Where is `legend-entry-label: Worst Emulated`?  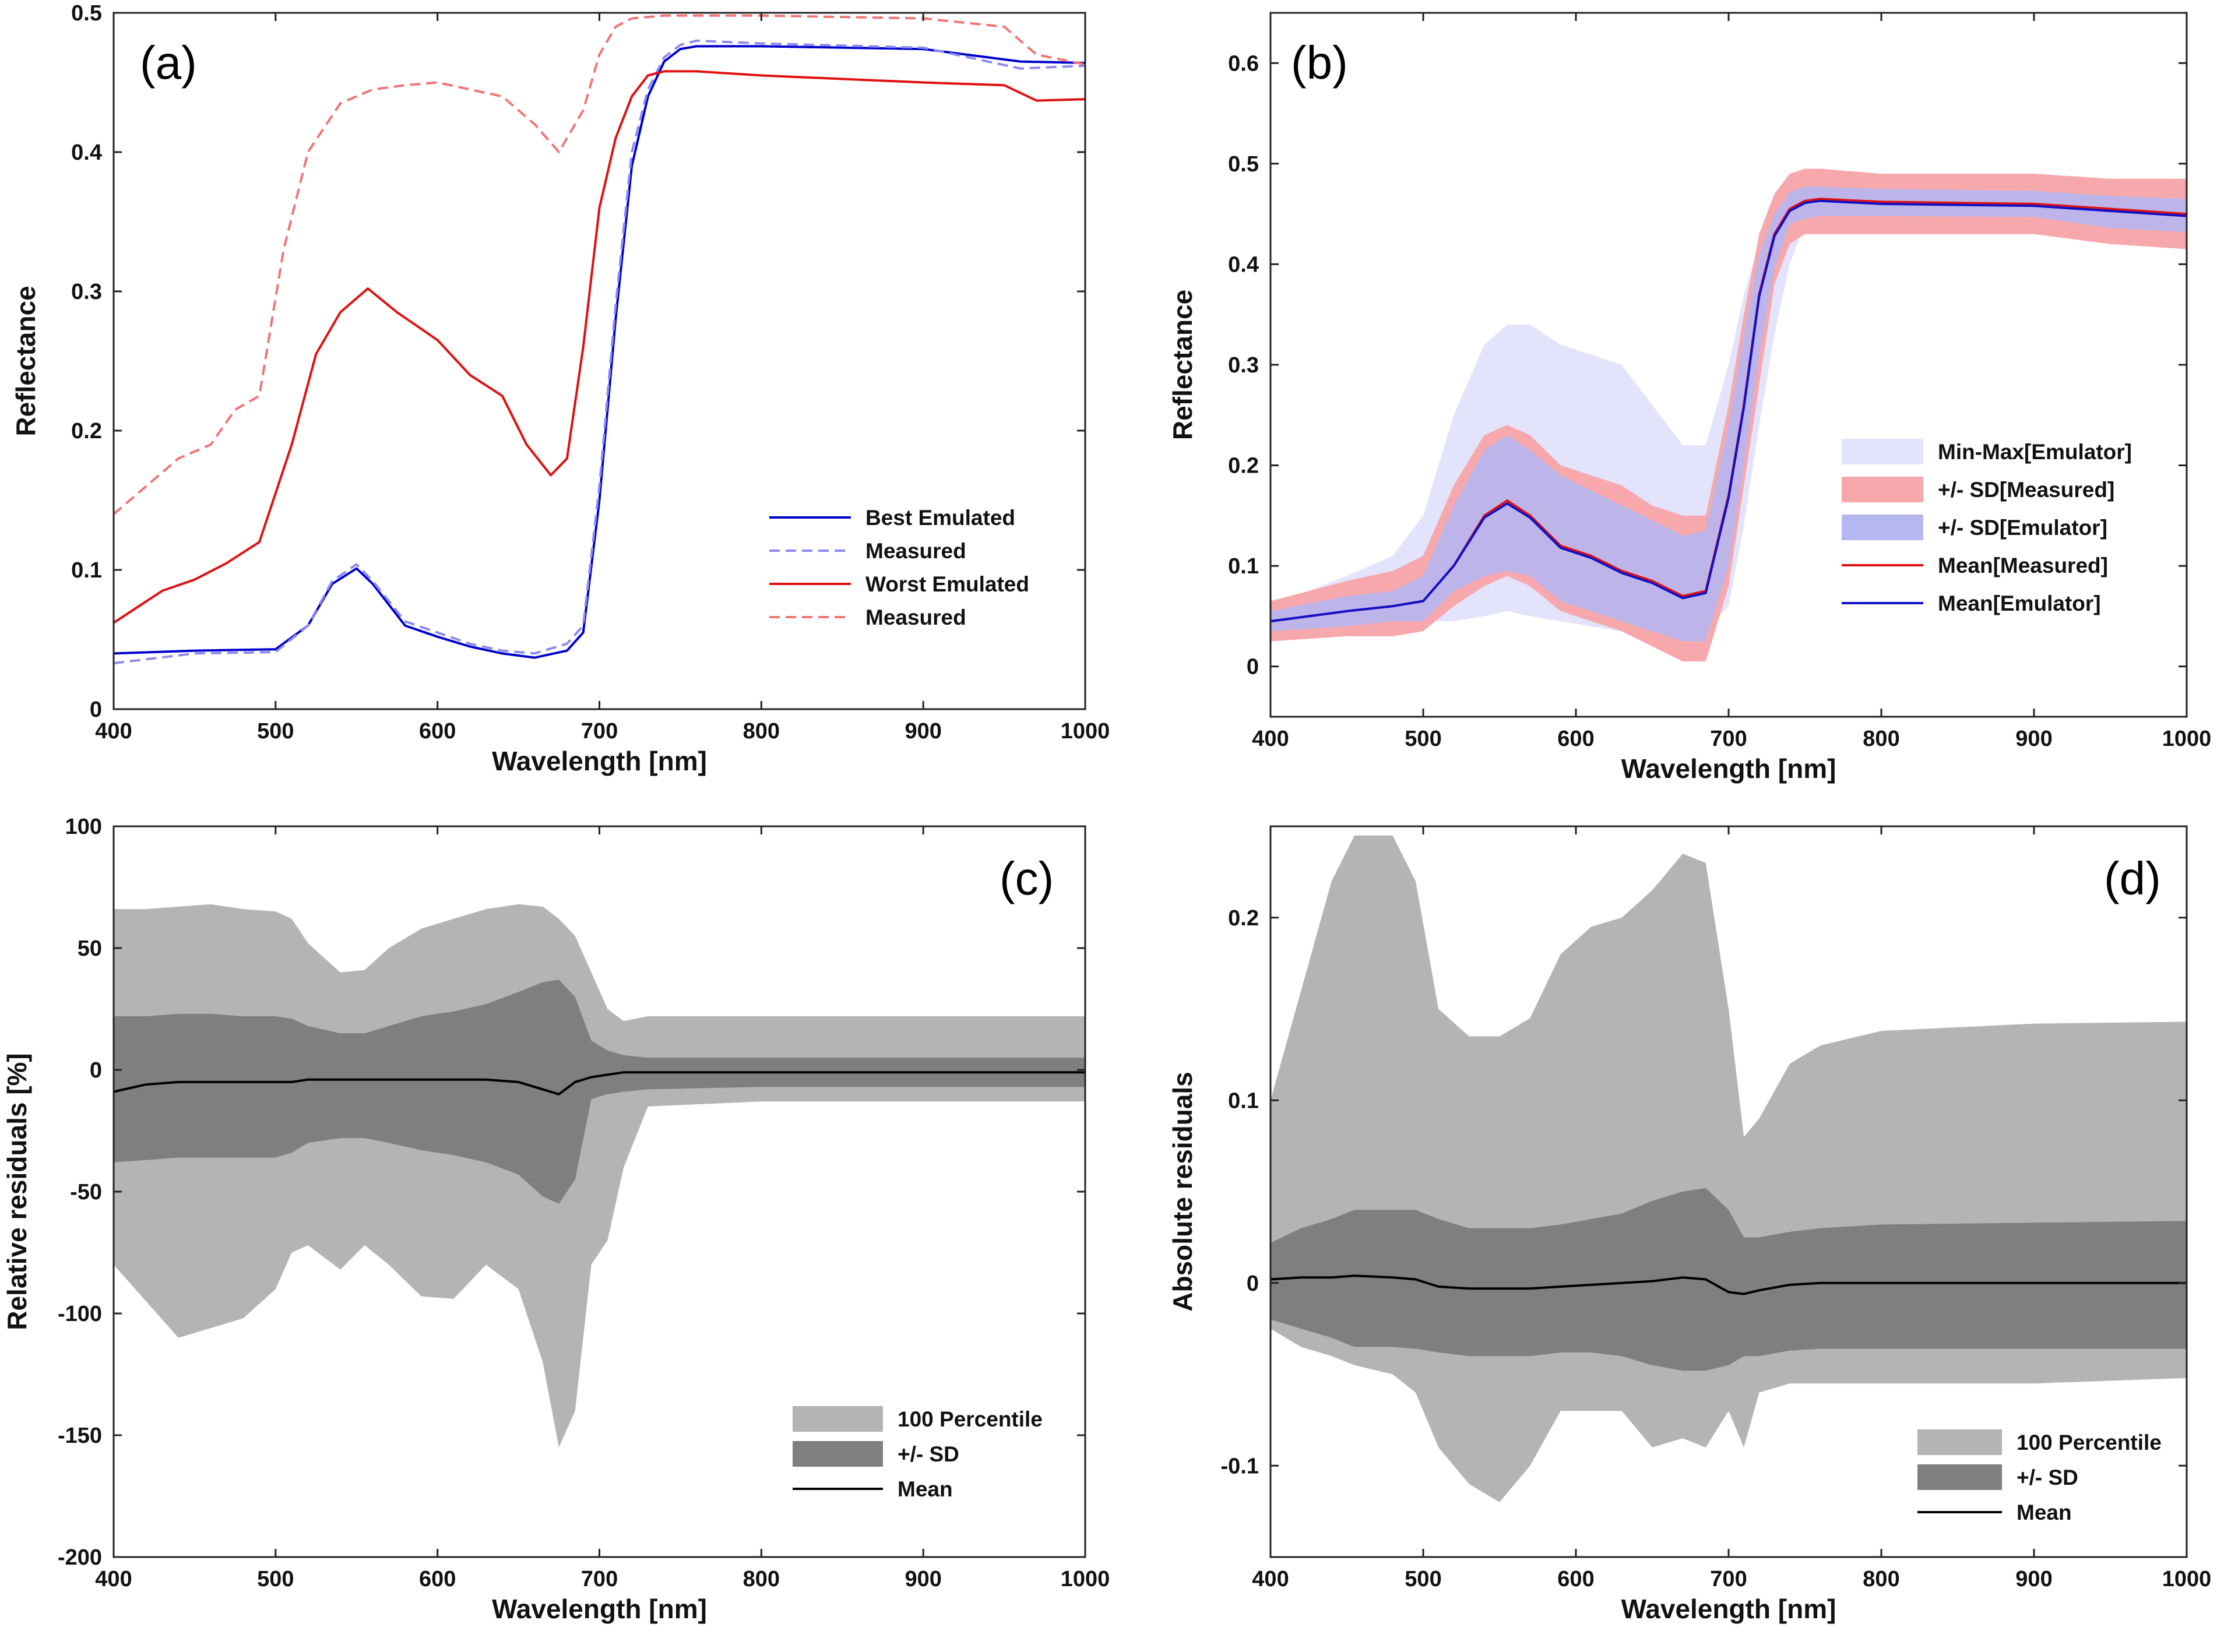
legend-entry-label: Worst Emulated is located at coordinates (947, 584).